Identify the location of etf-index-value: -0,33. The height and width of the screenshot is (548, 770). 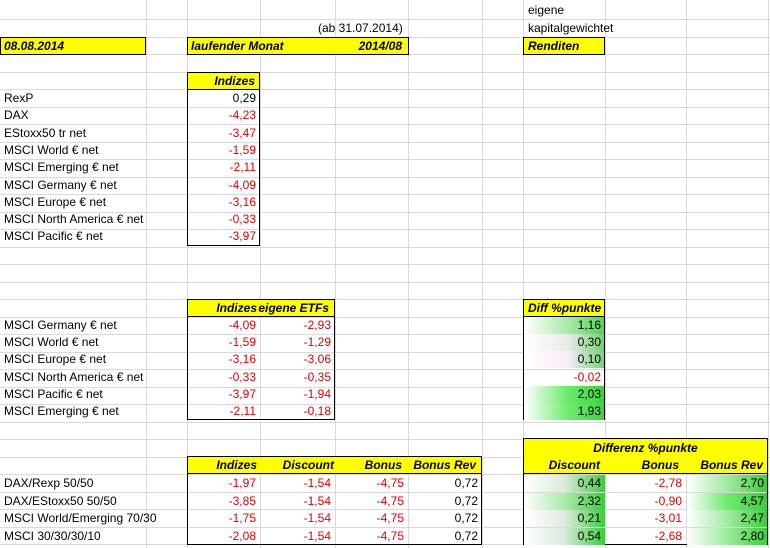
(242, 377).